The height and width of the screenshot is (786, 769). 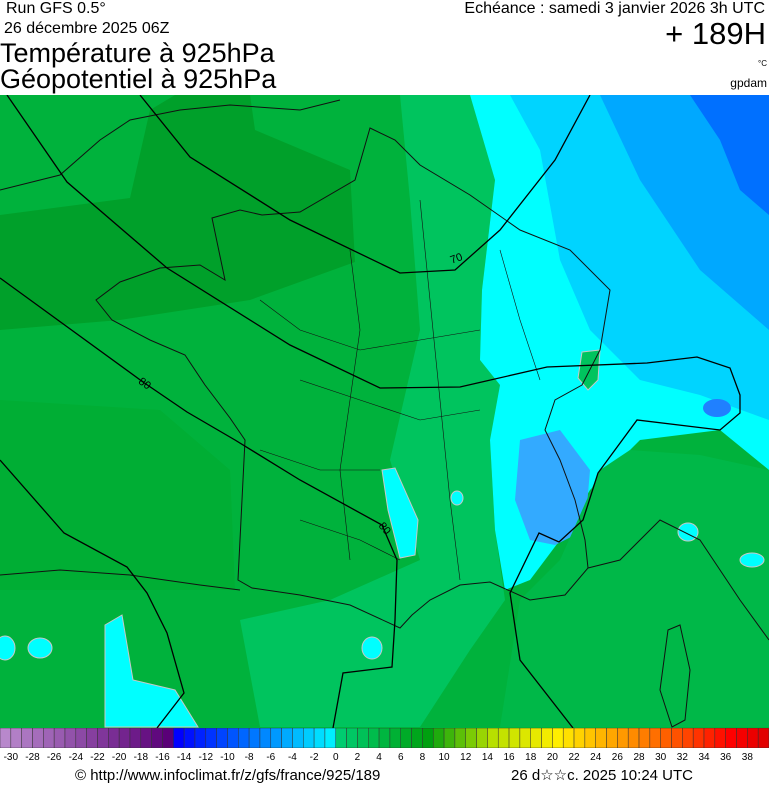 What do you see at coordinates (748, 83) in the screenshot?
I see `unit-geopotential: gpdam` at bounding box center [748, 83].